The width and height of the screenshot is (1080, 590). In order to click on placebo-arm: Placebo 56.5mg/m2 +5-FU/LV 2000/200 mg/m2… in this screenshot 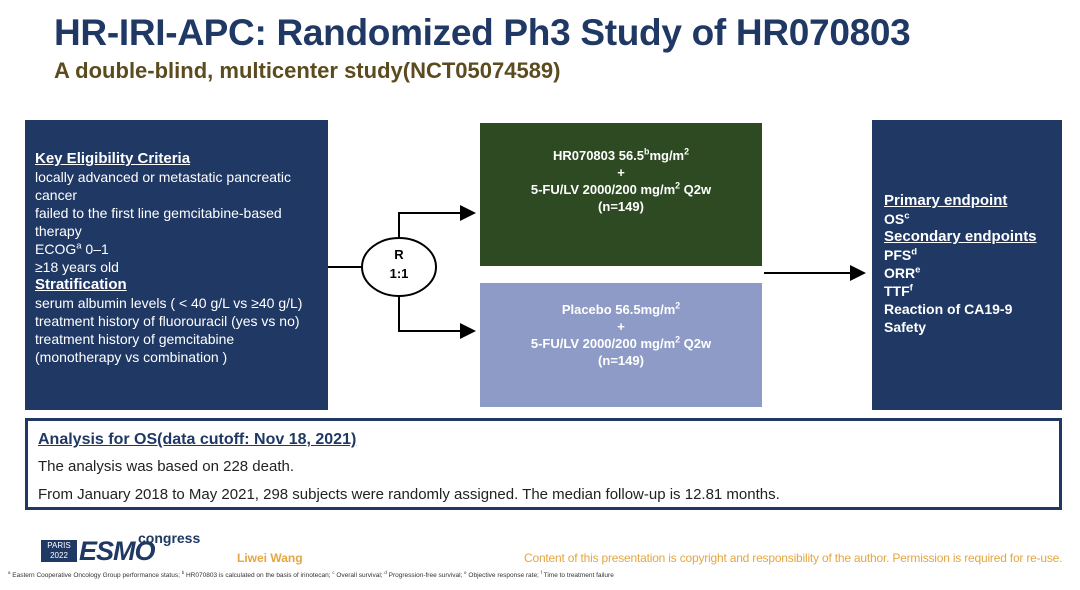, I will do `click(621, 345)`.